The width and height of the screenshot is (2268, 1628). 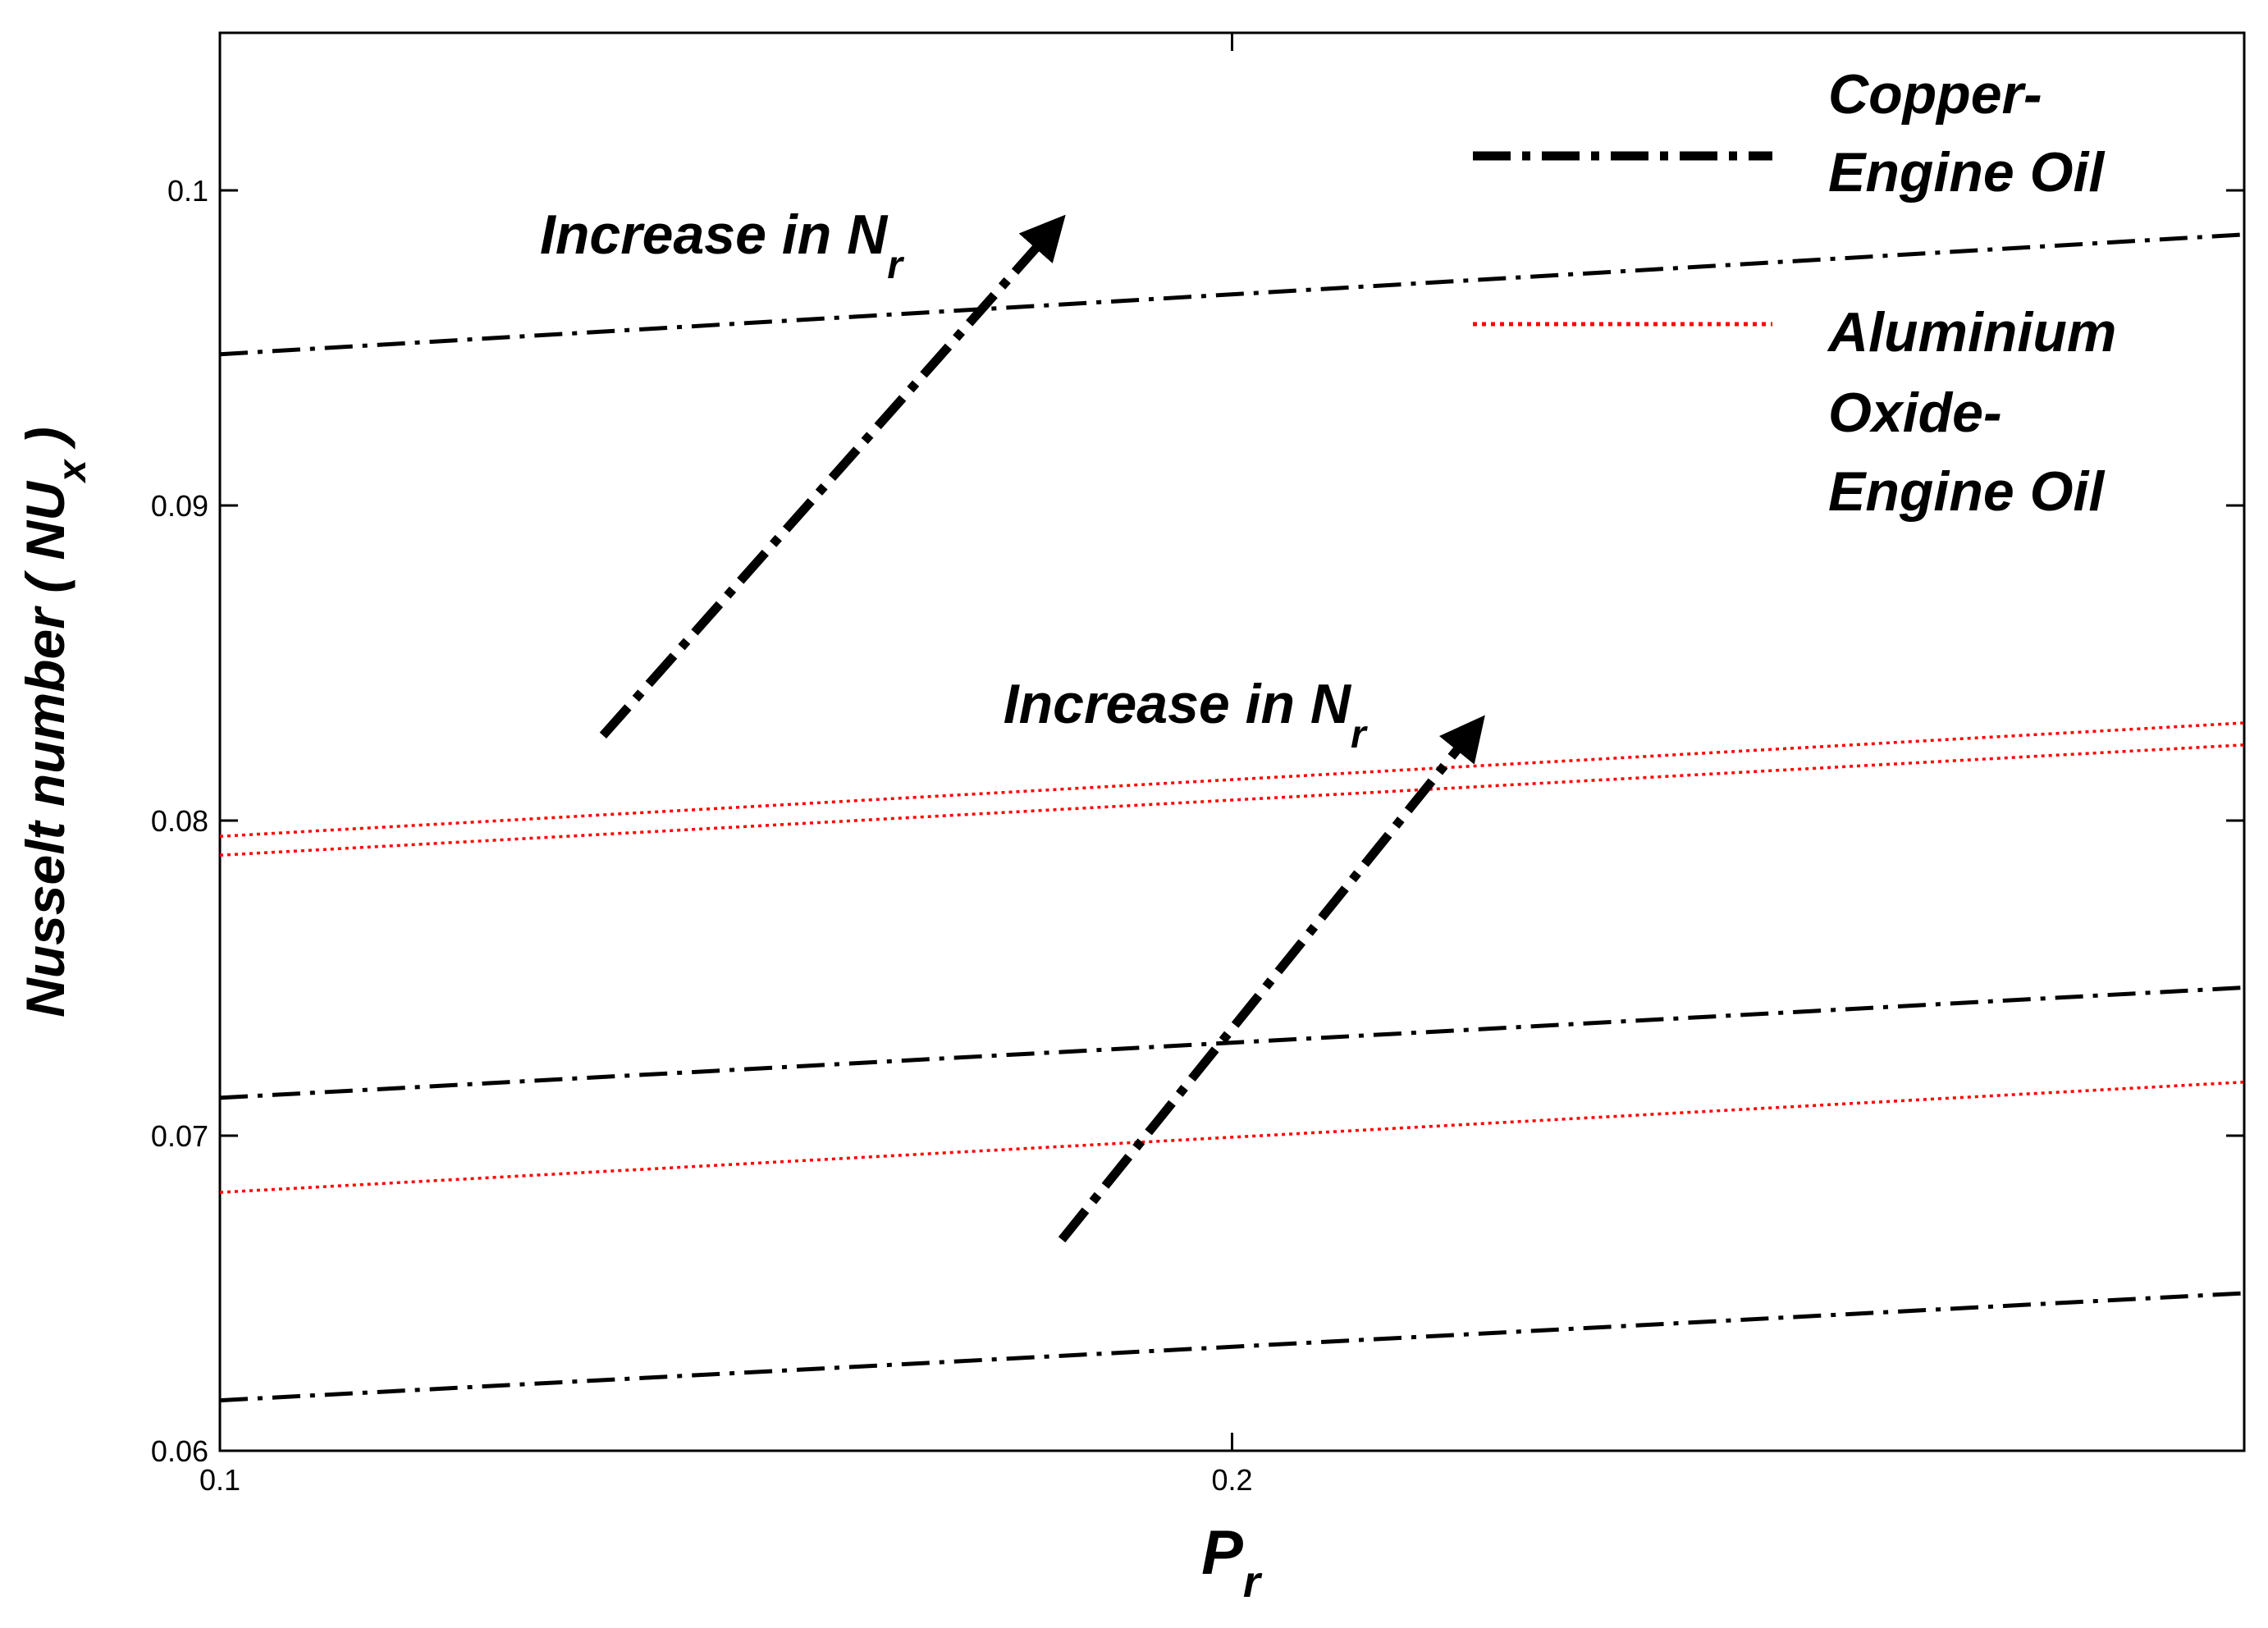 What do you see at coordinates (1967, 491) in the screenshot?
I see `legend-label-2-line-3: Engine Oil` at bounding box center [1967, 491].